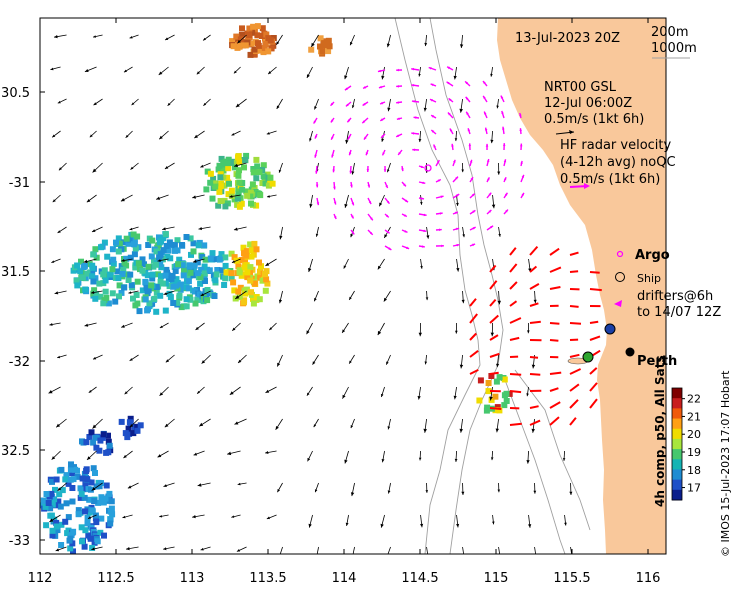 This screenshot has height=592, width=740. I want to click on hf-scale-arrowhead, so click(587, 186).